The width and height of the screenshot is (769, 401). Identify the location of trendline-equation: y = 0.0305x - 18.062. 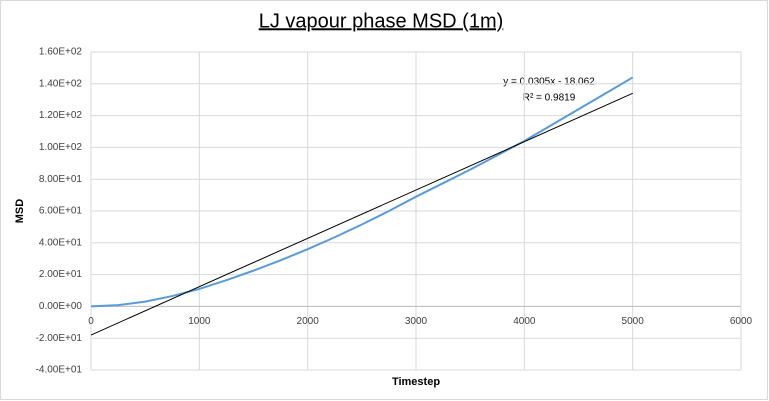
(549, 82).